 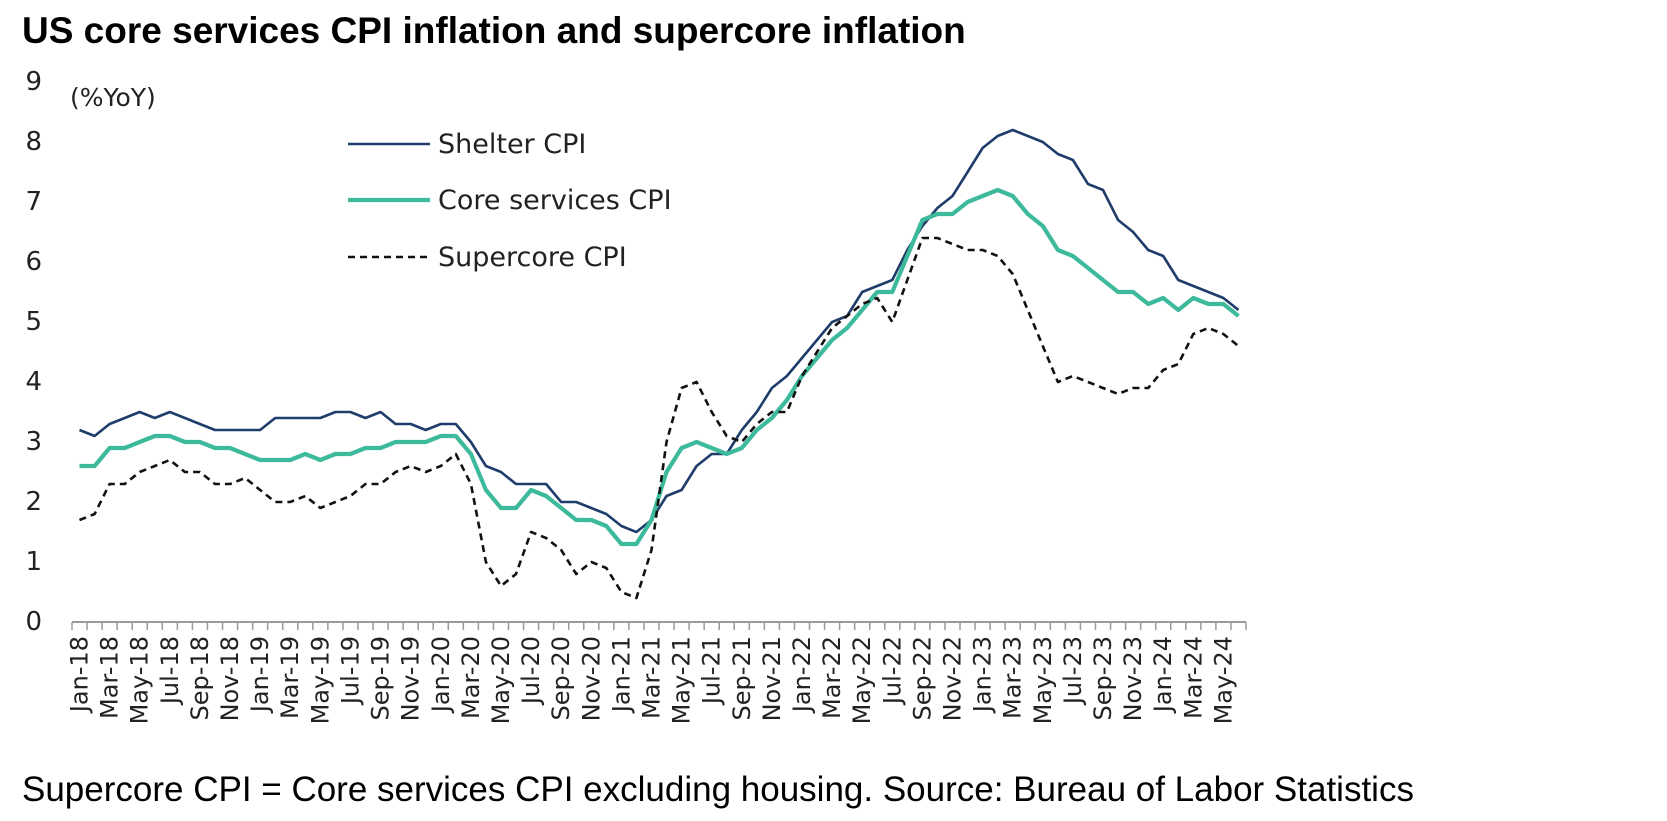 What do you see at coordinates (561, 678) in the screenshot?
I see `x-tick-label: Sep-20` at bounding box center [561, 678].